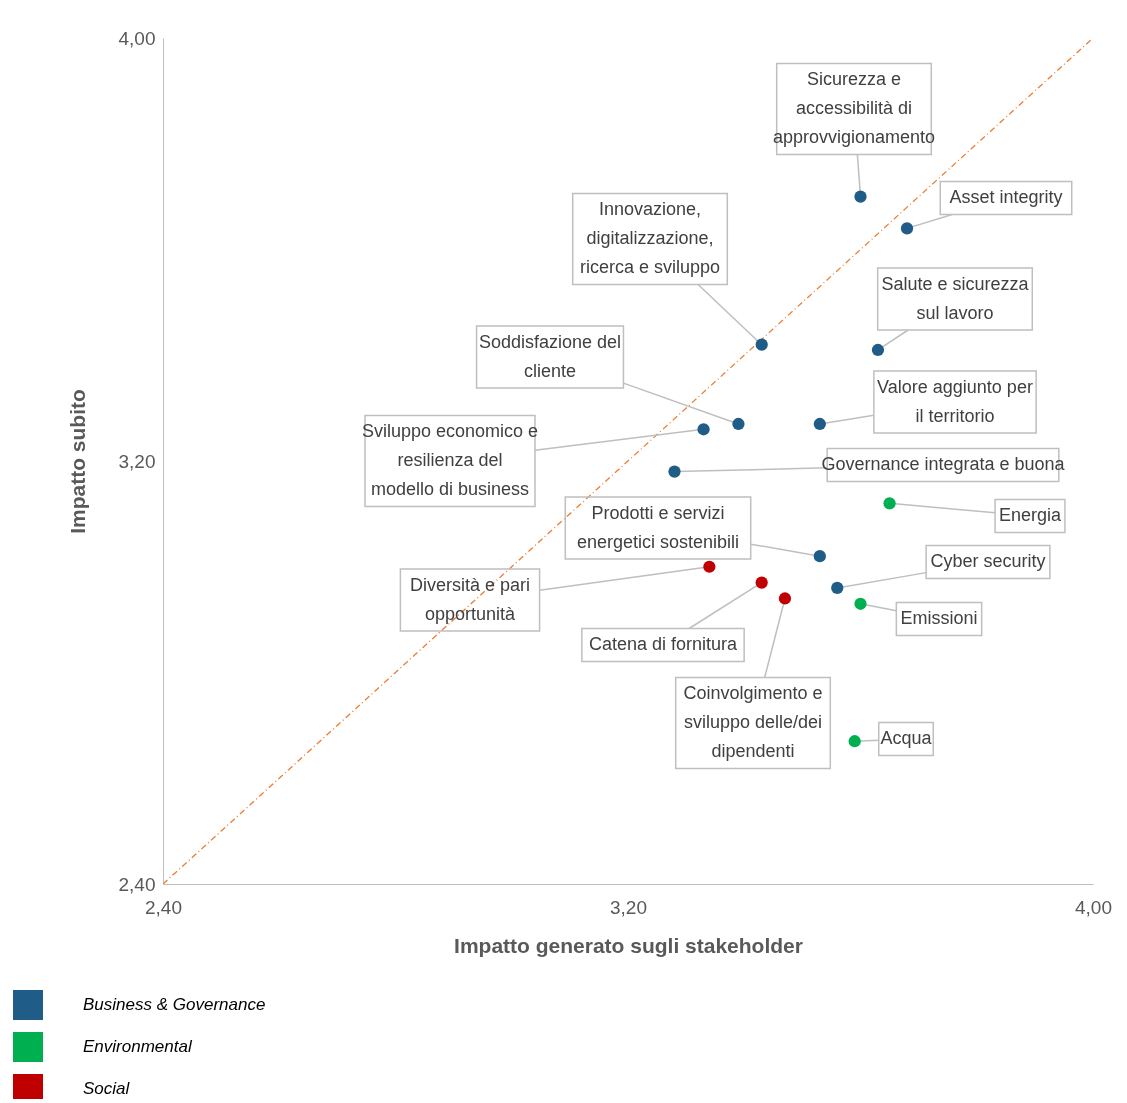 Image resolution: width=1127 pixels, height=1103 pixels. What do you see at coordinates (174, 1004) in the screenshot?
I see `legend-label: Business & Governance` at bounding box center [174, 1004].